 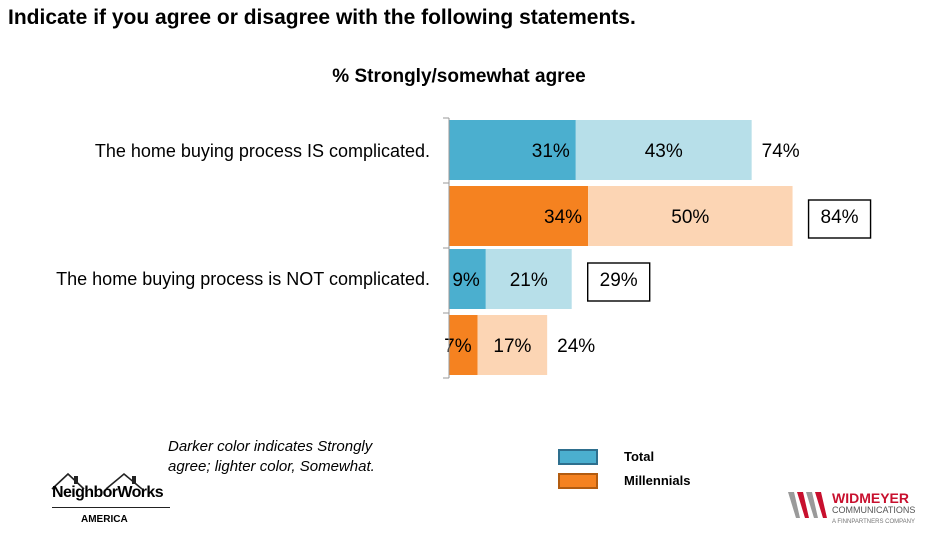 What do you see at coordinates (578, 481) in the screenshot?
I see `legend-swatch-millennials` at bounding box center [578, 481].